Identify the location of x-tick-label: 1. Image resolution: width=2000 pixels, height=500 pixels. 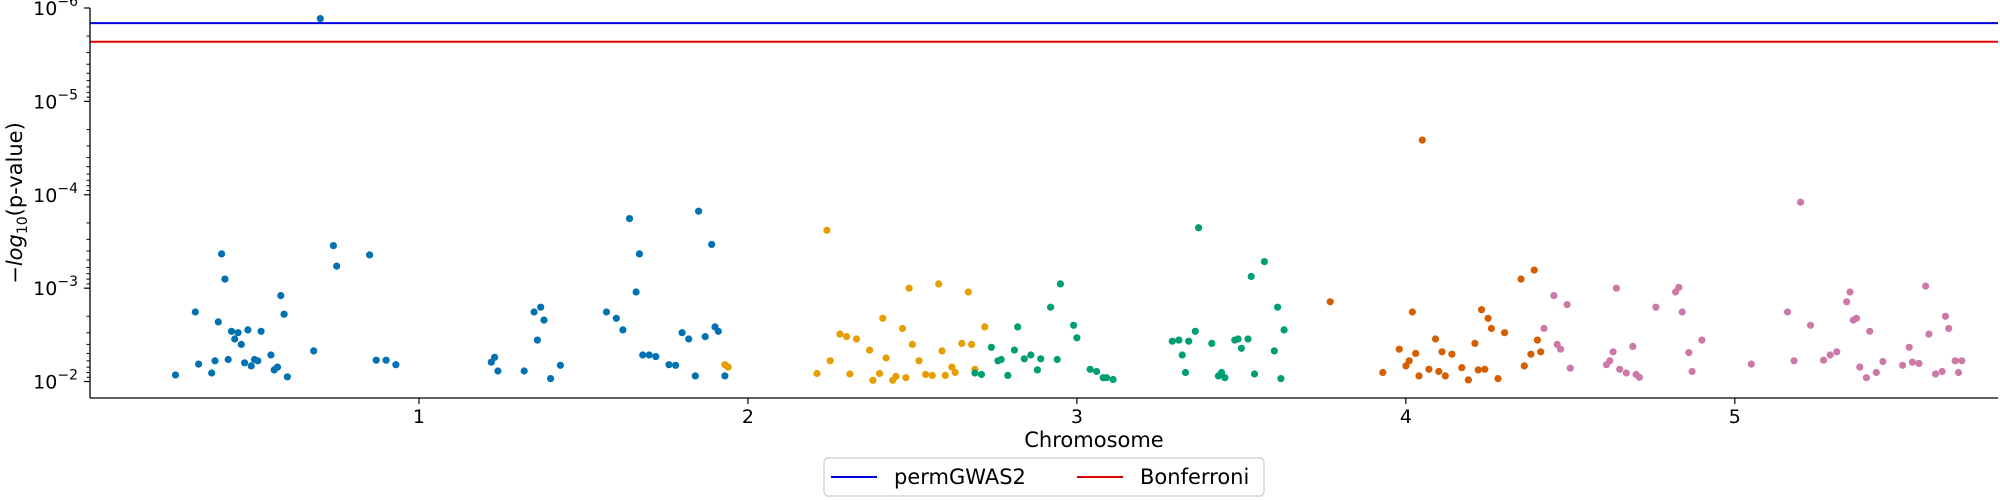
(419, 417).